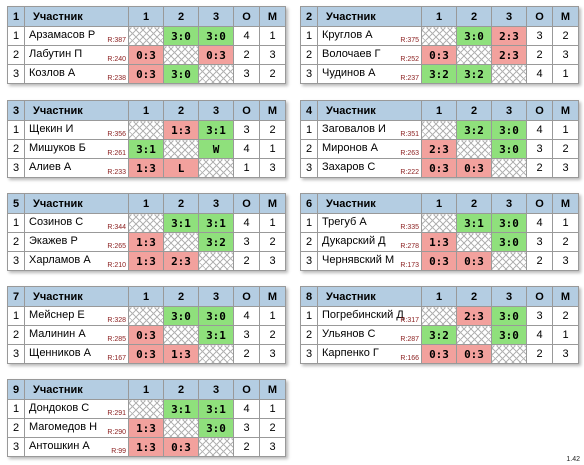  Describe the element at coordinates (181, 130) in the screenshot. I see `match-result: 1:3` at that location.